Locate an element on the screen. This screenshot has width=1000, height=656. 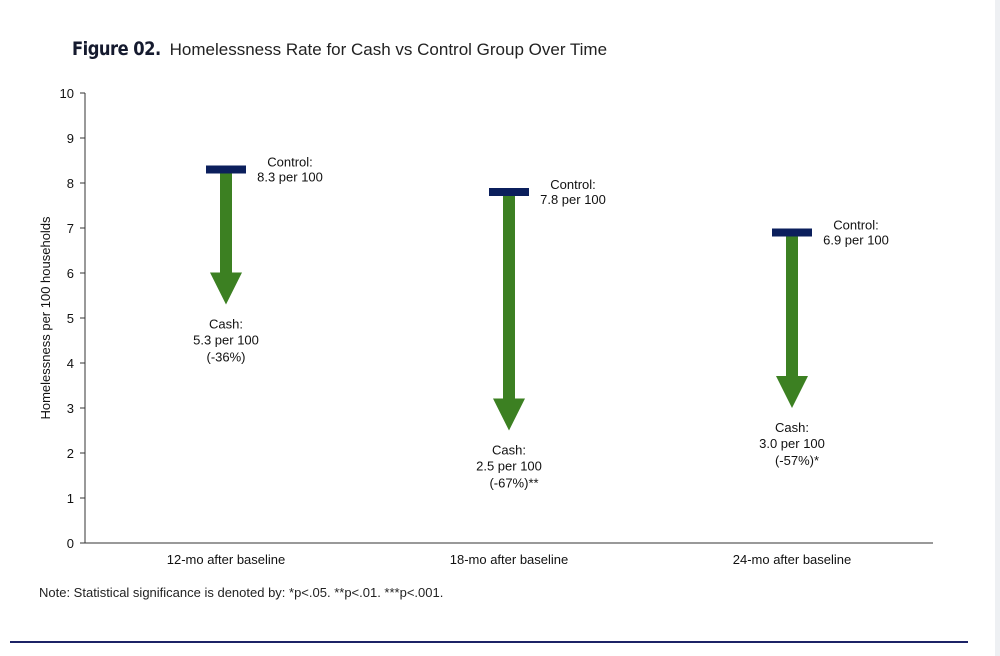
cash-label-value: 3.0 per 100 is located at coordinates (792, 443).